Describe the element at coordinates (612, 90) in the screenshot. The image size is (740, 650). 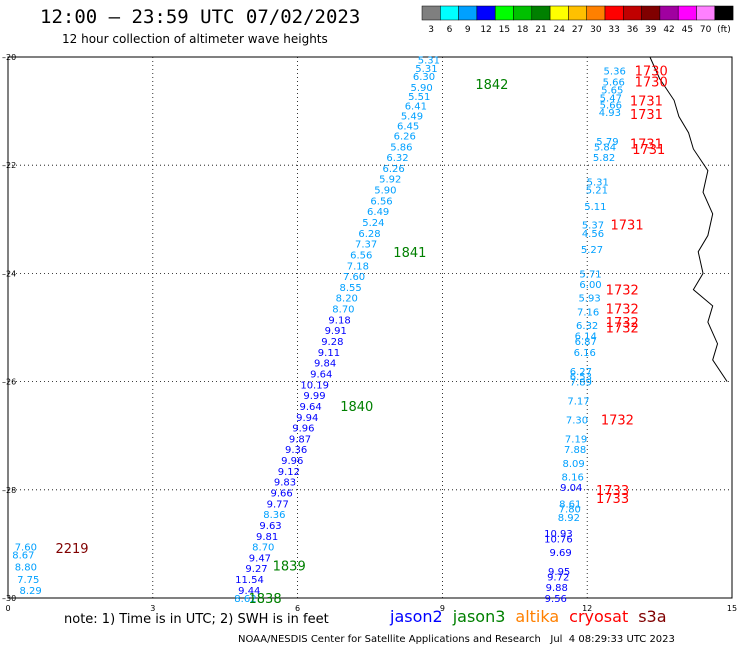
I see `wave-height-value: 5.65` at that location.